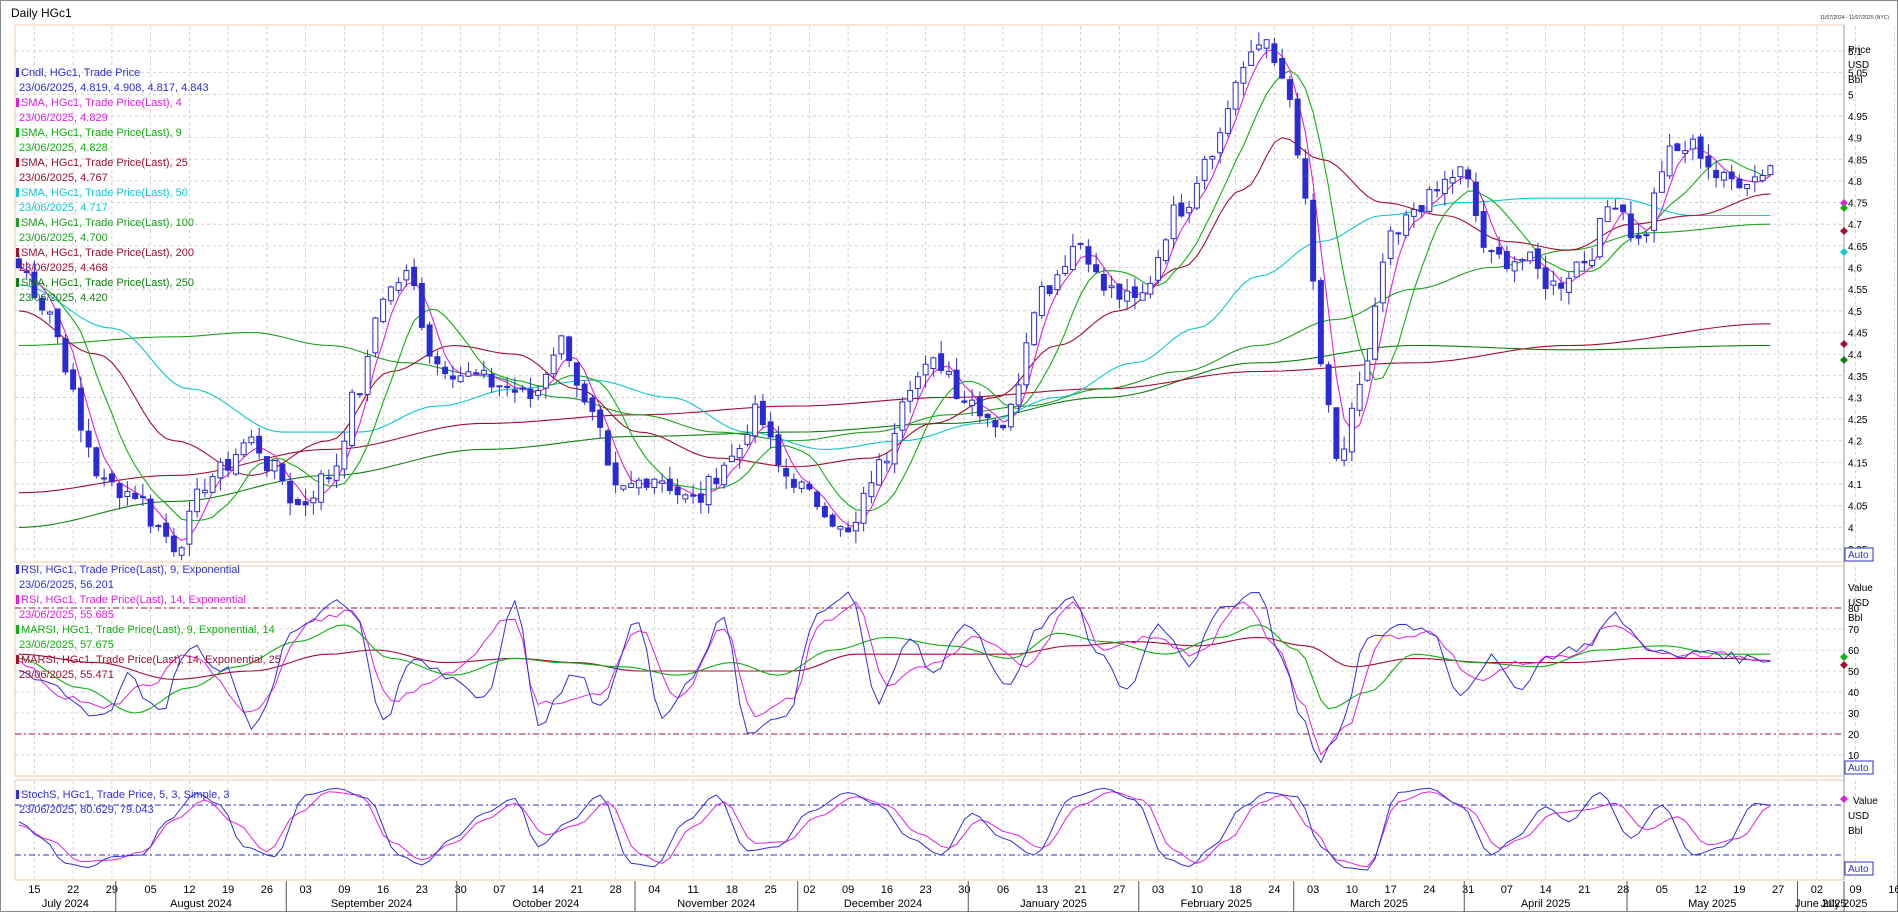  Describe the element at coordinates (1623, 890) in the screenshot. I see `x-day-label: 28` at that location.